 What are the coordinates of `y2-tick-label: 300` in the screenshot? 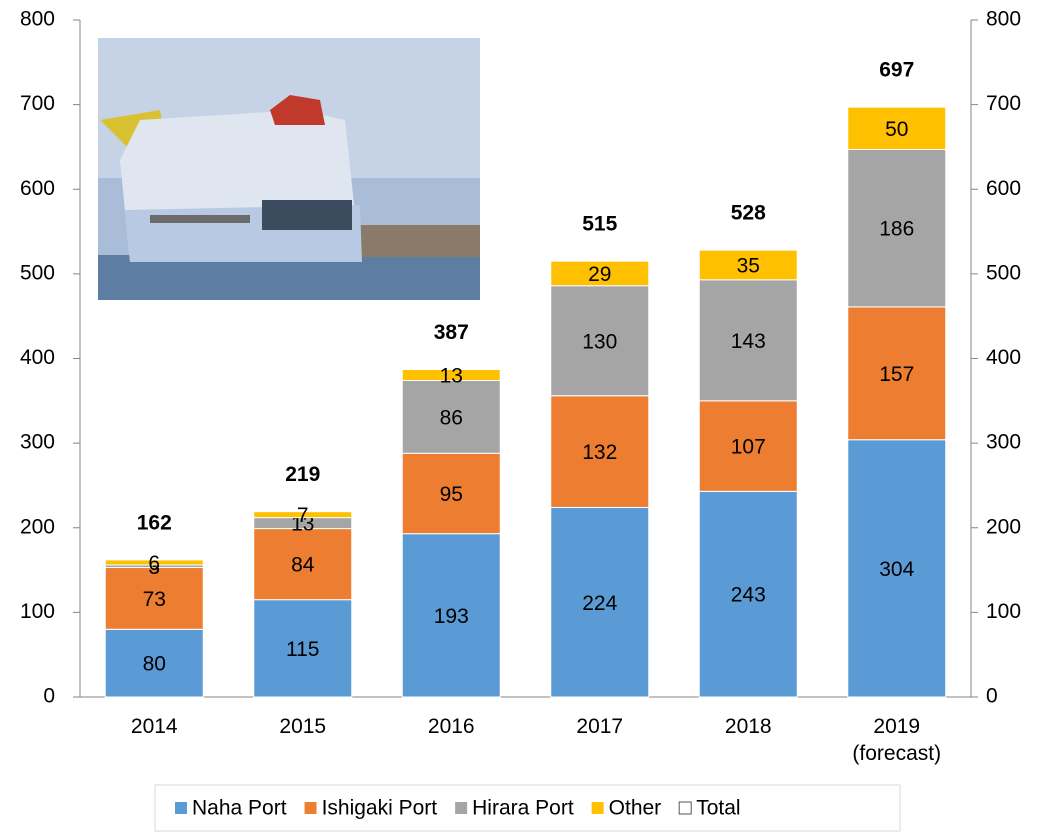 It's located at (1003, 442).